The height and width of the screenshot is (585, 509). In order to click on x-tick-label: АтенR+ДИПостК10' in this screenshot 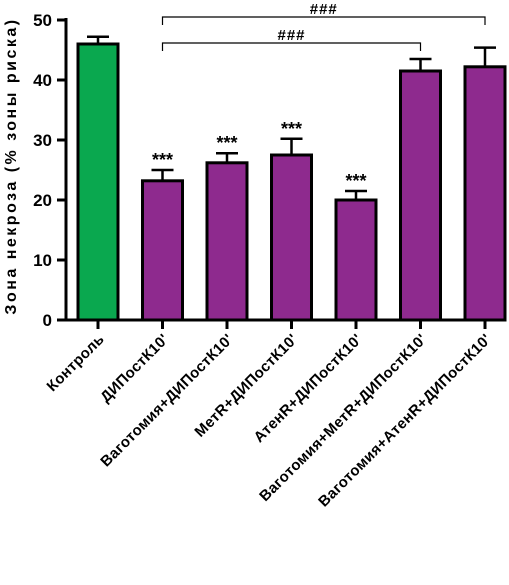, I will do `click(308, 388)`.